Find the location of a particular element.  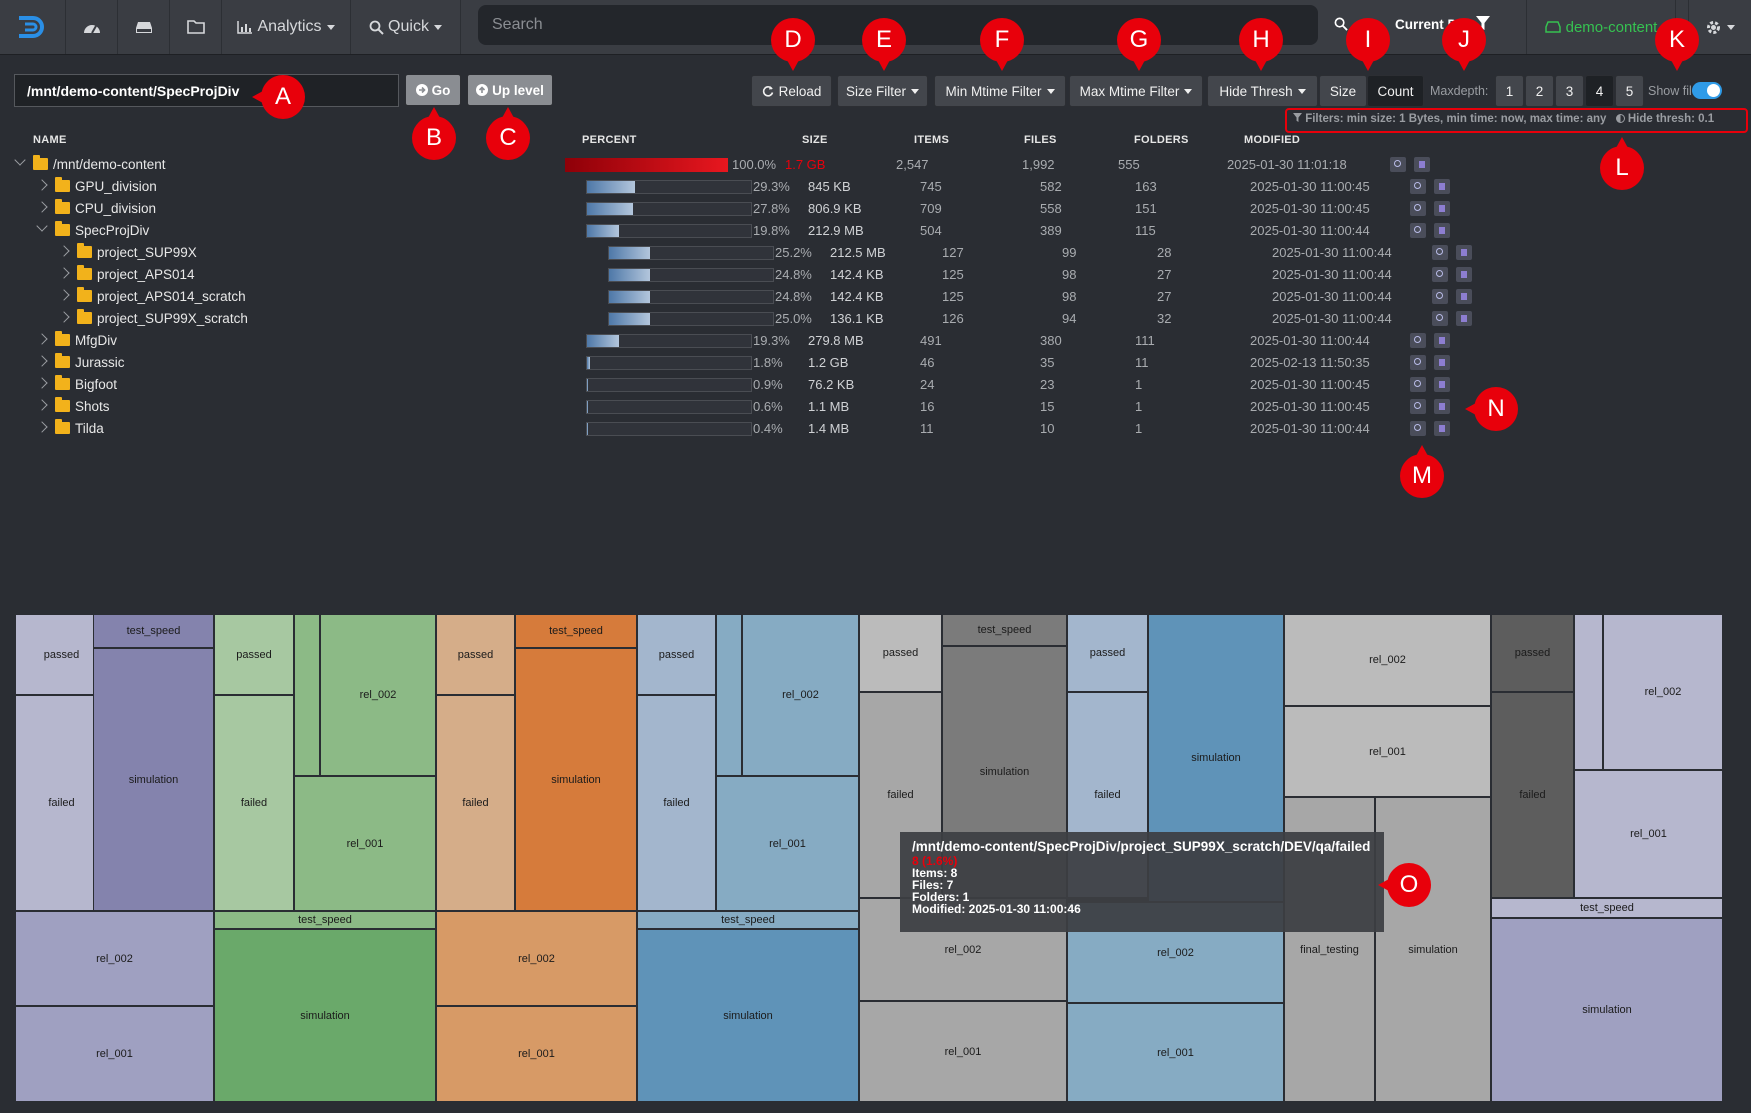

quick-menu: Quick is located at coordinates (406, 27).